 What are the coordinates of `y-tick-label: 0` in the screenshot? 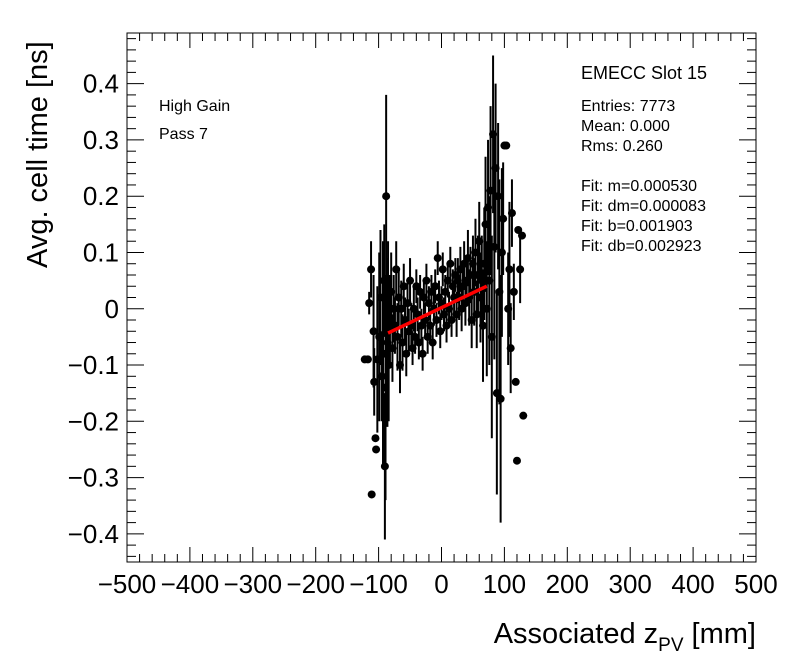 It's located at (112, 309).